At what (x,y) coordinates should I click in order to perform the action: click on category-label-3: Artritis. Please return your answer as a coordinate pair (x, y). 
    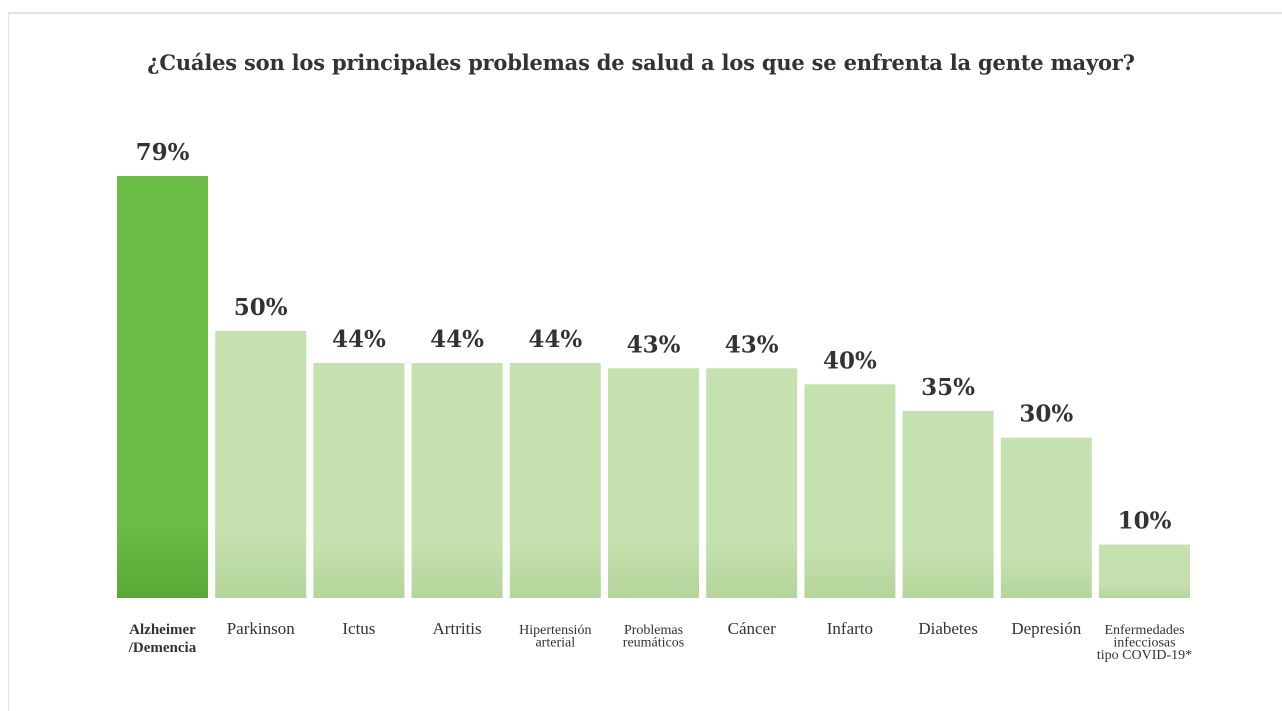
    Looking at the image, I should click on (457, 628).